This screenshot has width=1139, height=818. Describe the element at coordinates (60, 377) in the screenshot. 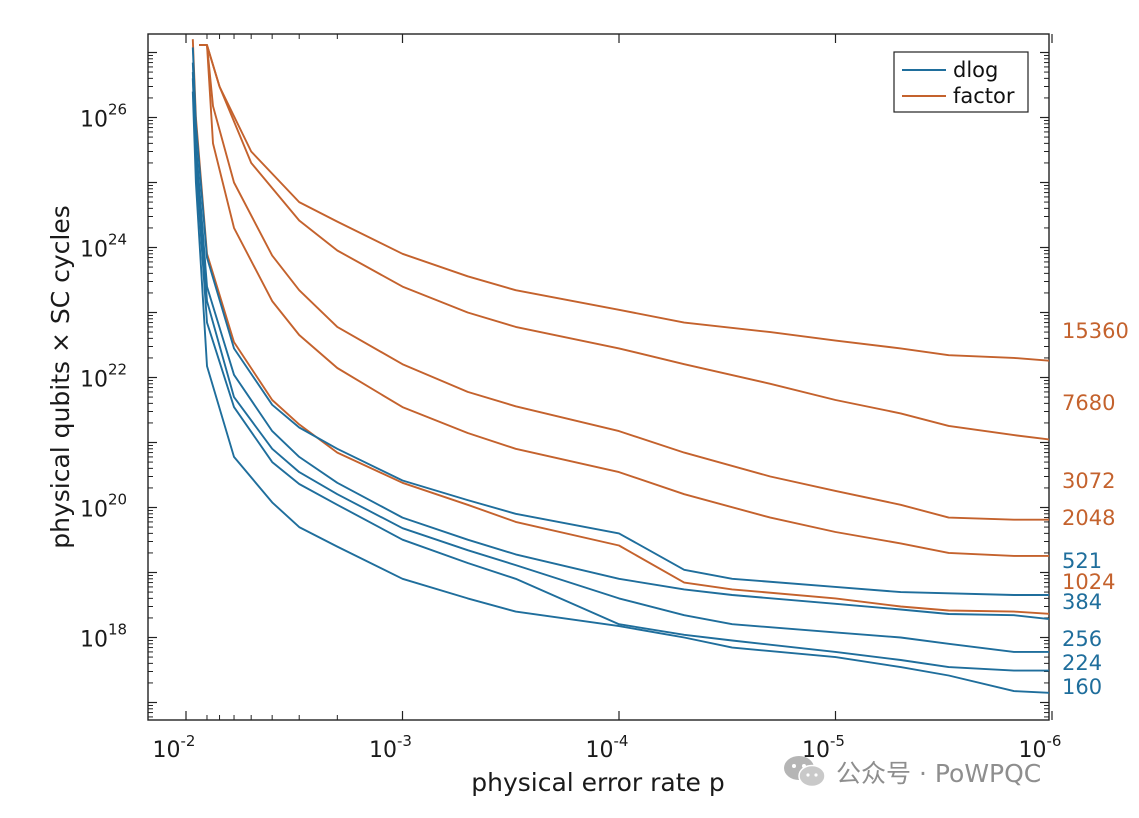

I see `y-axis-label: physical qubits × SC cycles` at that location.